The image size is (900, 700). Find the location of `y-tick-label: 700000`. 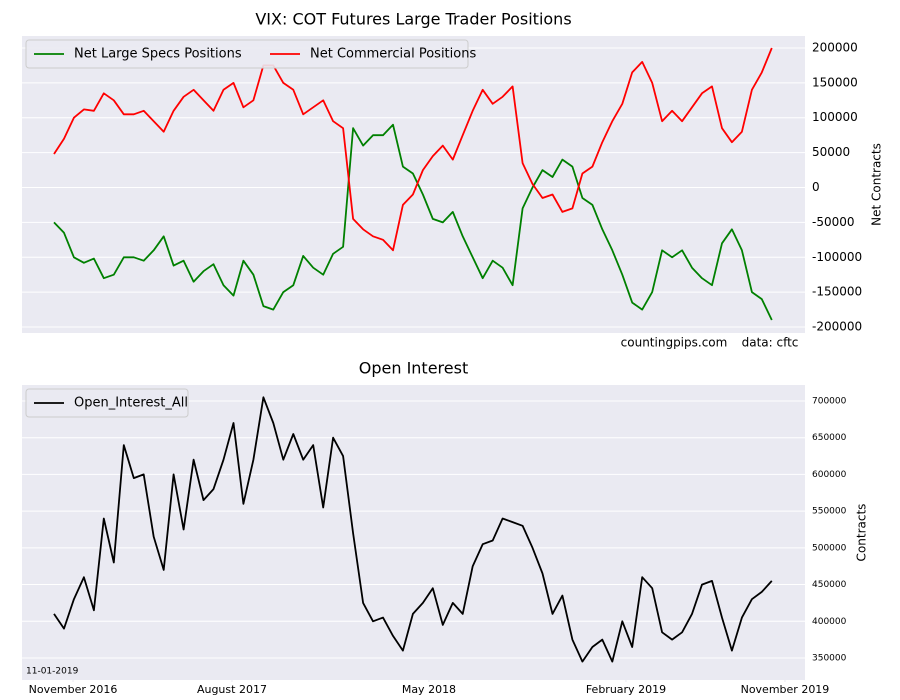

y-tick-label: 700000 is located at coordinates (829, 402).